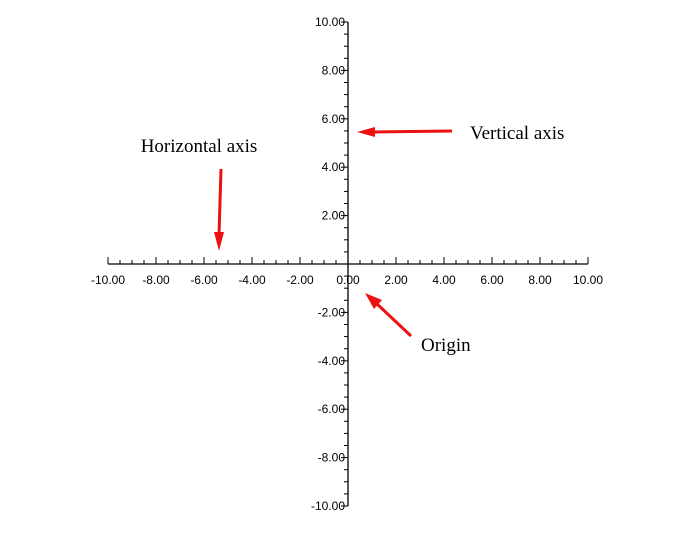  What do you see at coordinates (446, 345) in the screenshot?
I see `origin-label: Origin` at bounding box center [446, 345].